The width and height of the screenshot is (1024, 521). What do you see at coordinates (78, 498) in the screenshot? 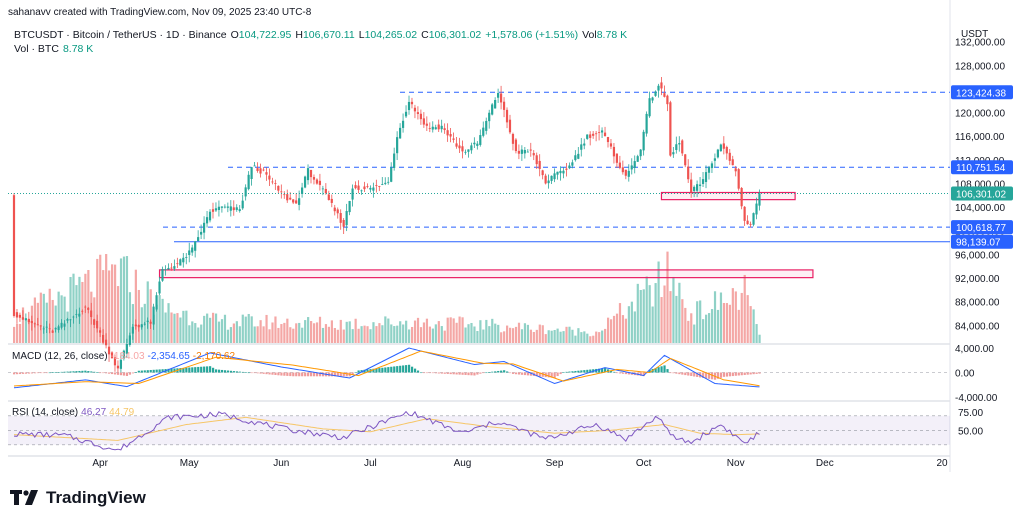
I see `tradingview-logo: TradingView` at bounding box center [78, 498].